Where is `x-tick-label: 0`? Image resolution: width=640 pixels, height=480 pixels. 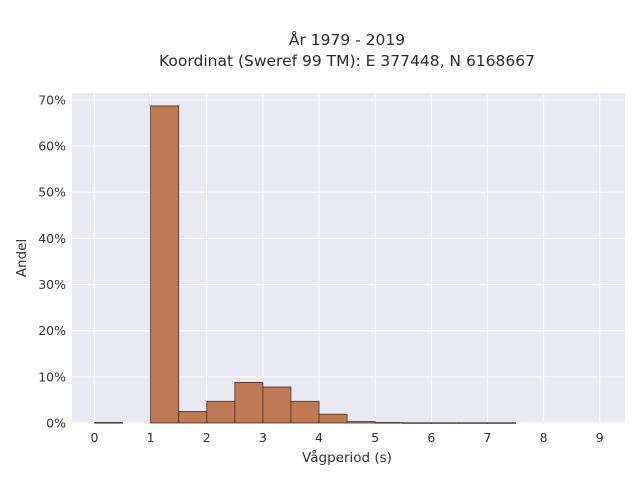
x-tick-label: 0 is located at coordinates (94, 437).